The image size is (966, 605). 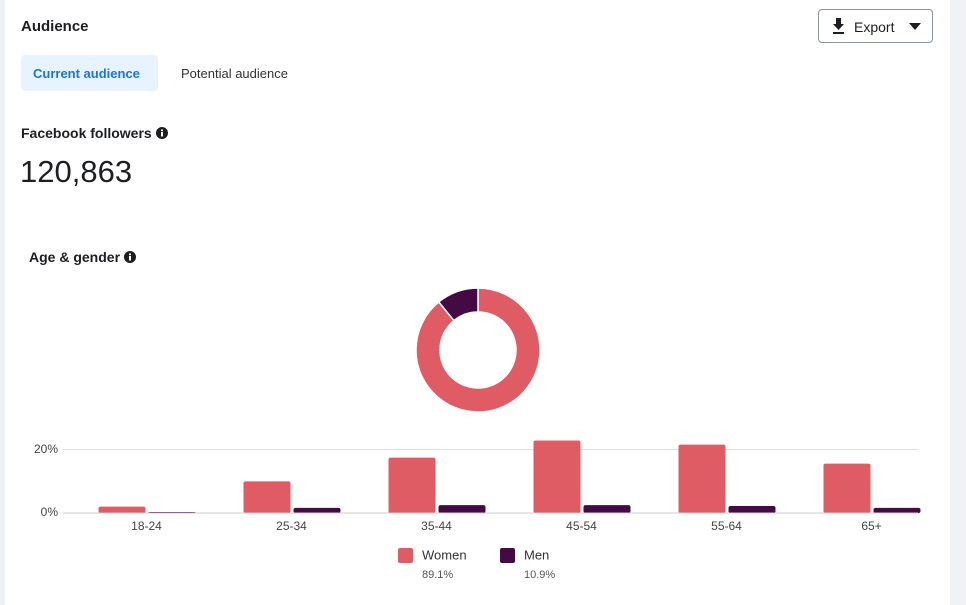 I want to click on x-tick-label: 18-24, so click(x=146, y=526).